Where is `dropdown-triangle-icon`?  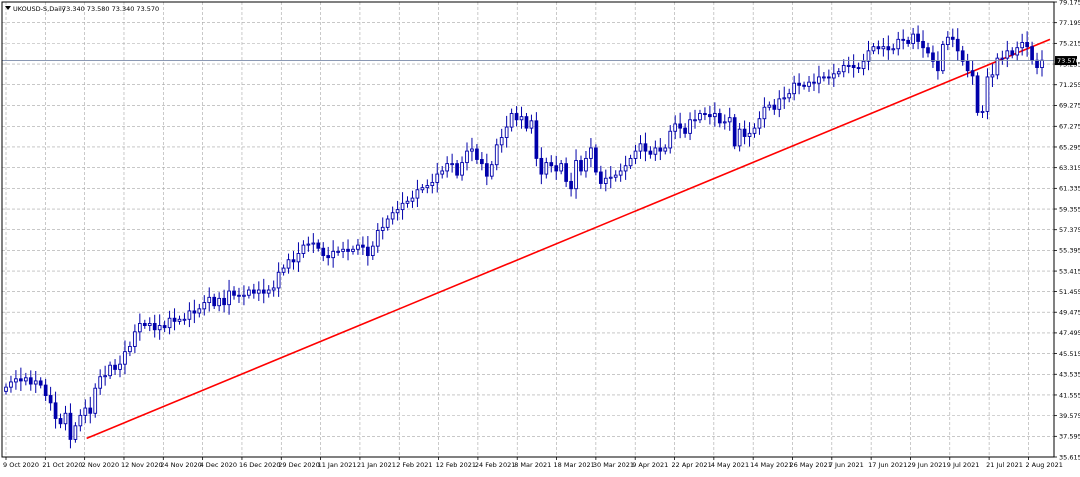
dropdown-triangle-icon is located at coordinates (8, 8).